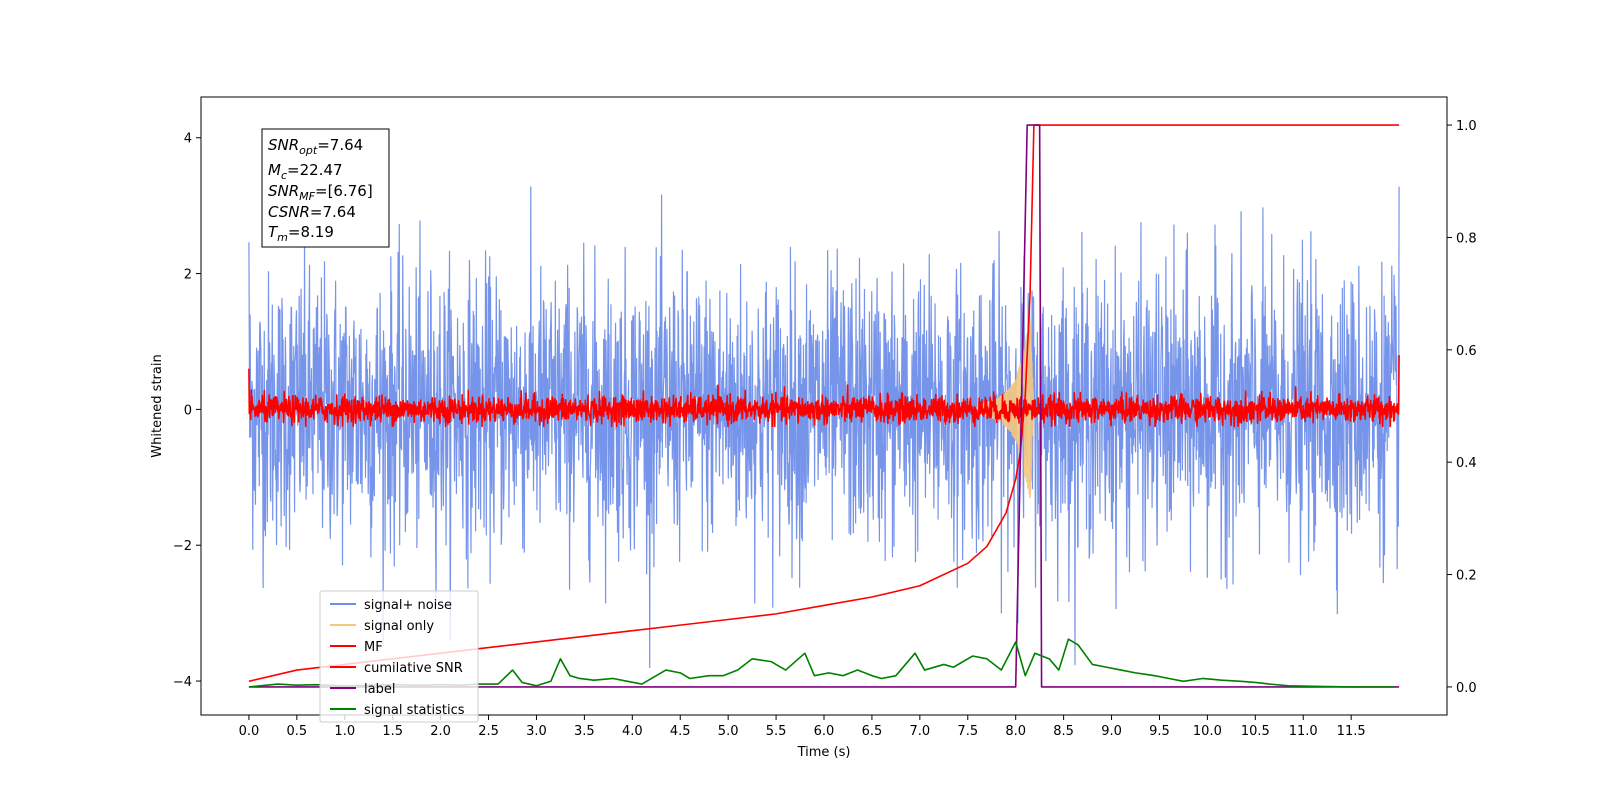 The height and width of the screenshot is (800, 1600). Describe the element at coordinates (440, 731) in the screenshot. I see `x-tick-label: 2.0` at that location.